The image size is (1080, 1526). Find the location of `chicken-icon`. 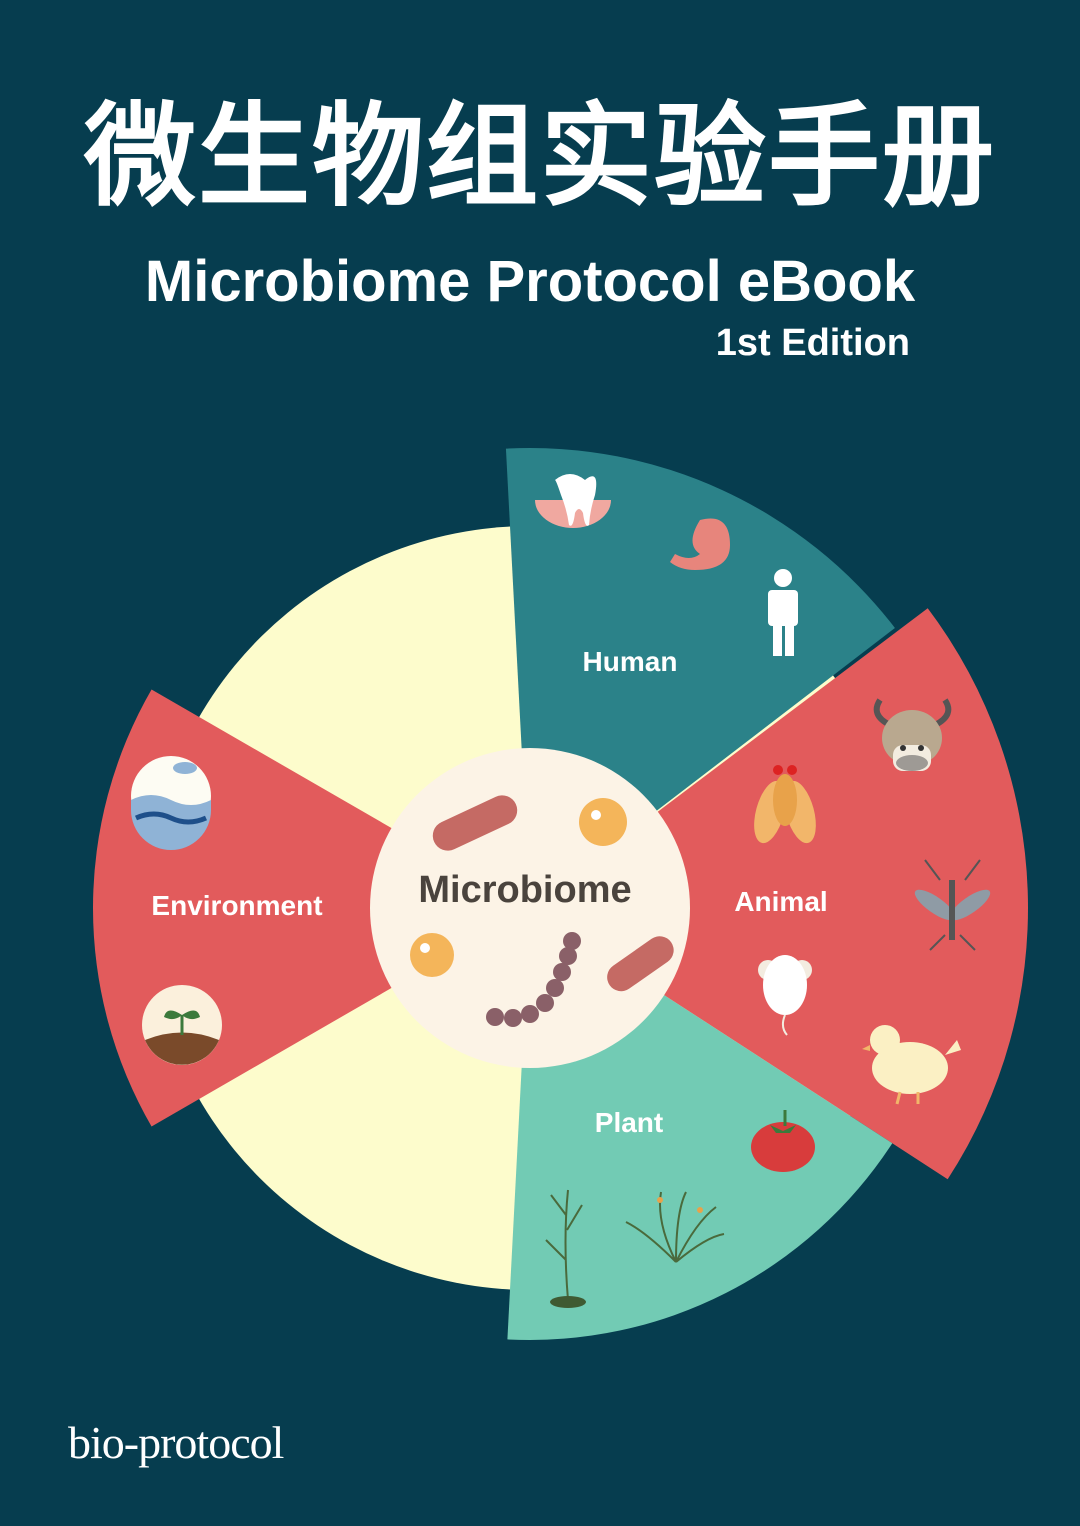

chicken-icon is located at coordinates (911, 1063).